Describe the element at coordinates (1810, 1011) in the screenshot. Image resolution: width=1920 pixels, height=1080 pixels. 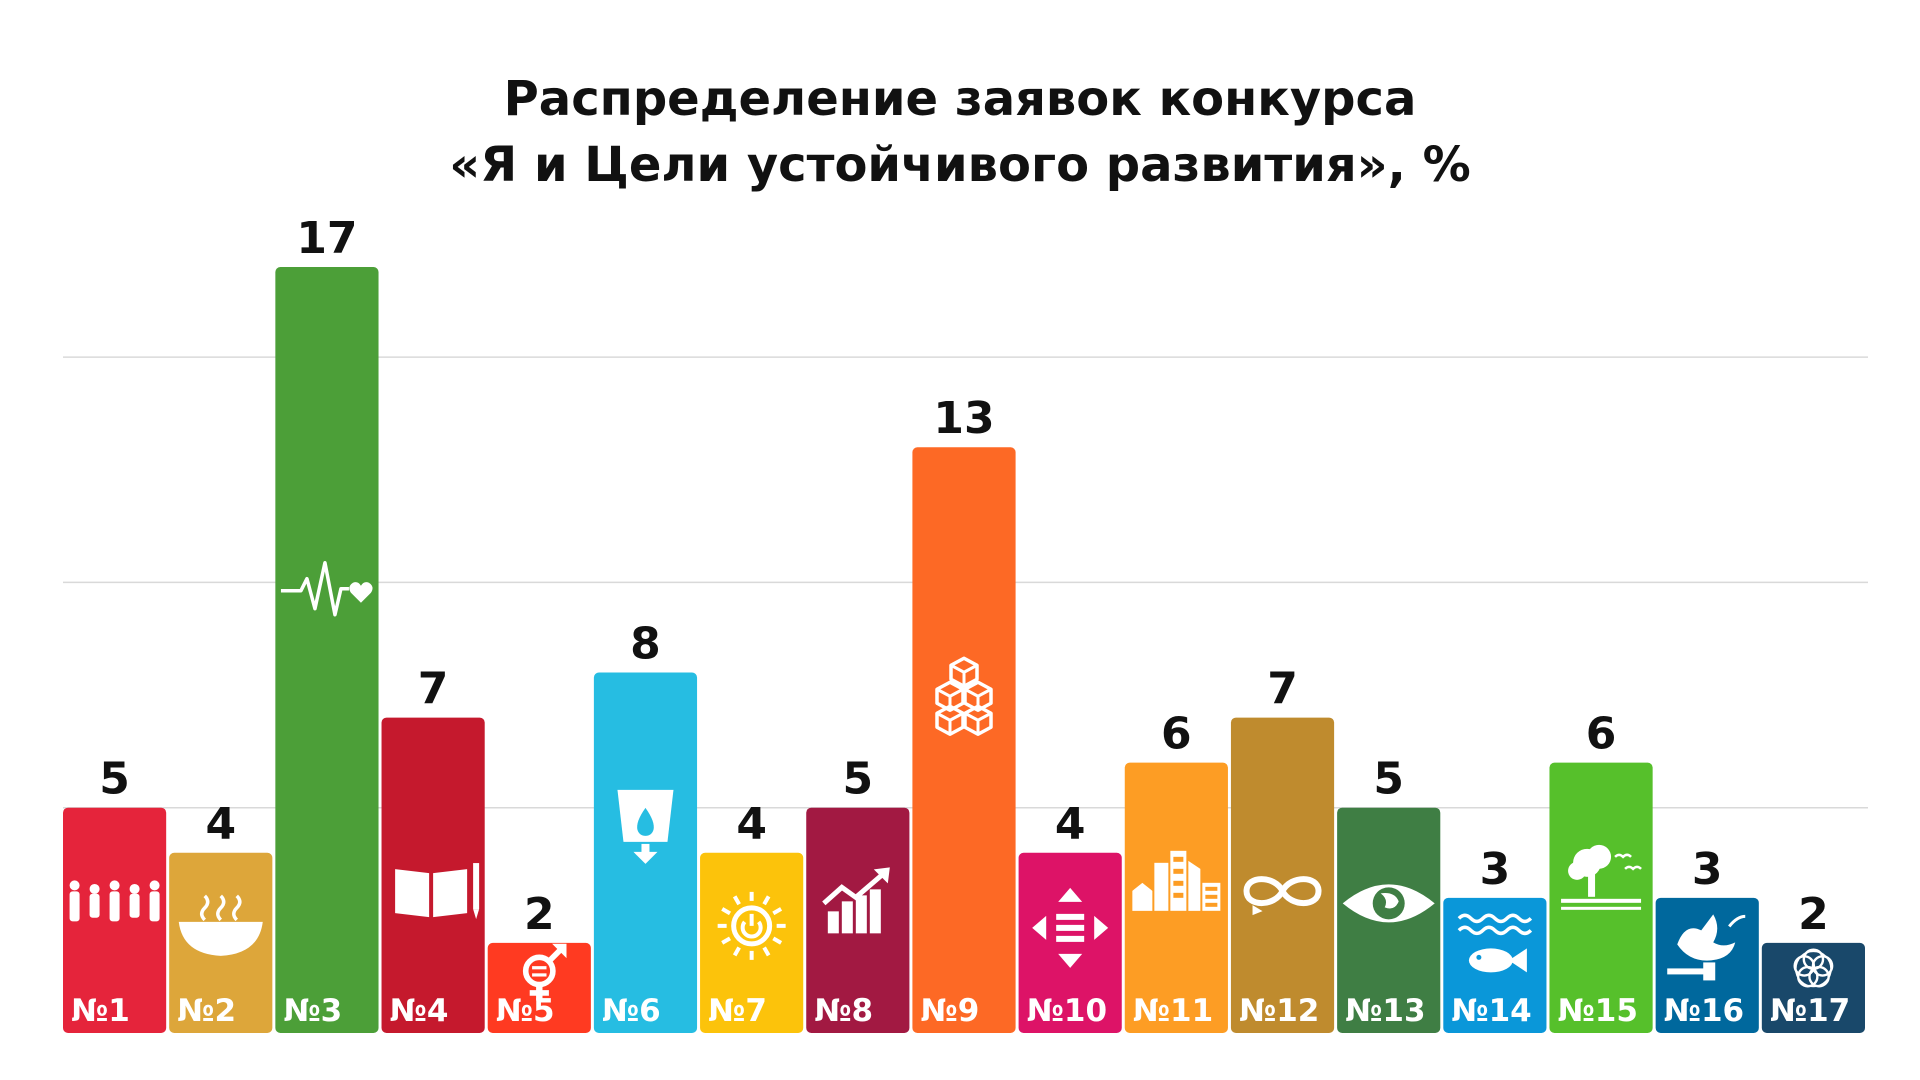
I see `category-label-17: №17` at that location.